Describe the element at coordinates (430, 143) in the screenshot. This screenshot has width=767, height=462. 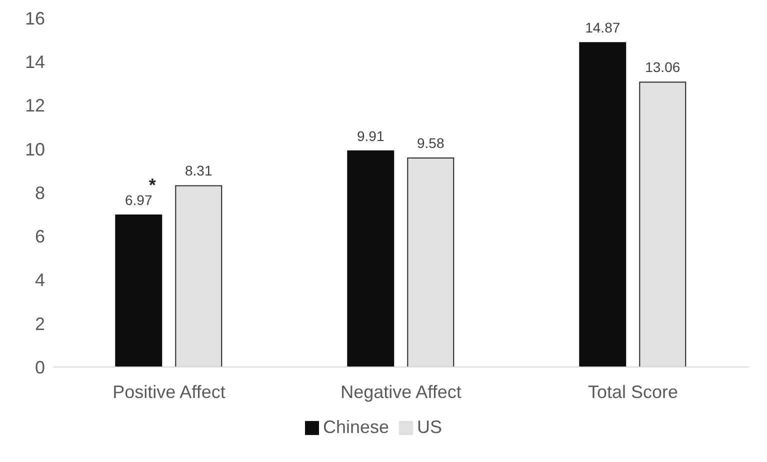
I see `data-label: 9.58` at that location.